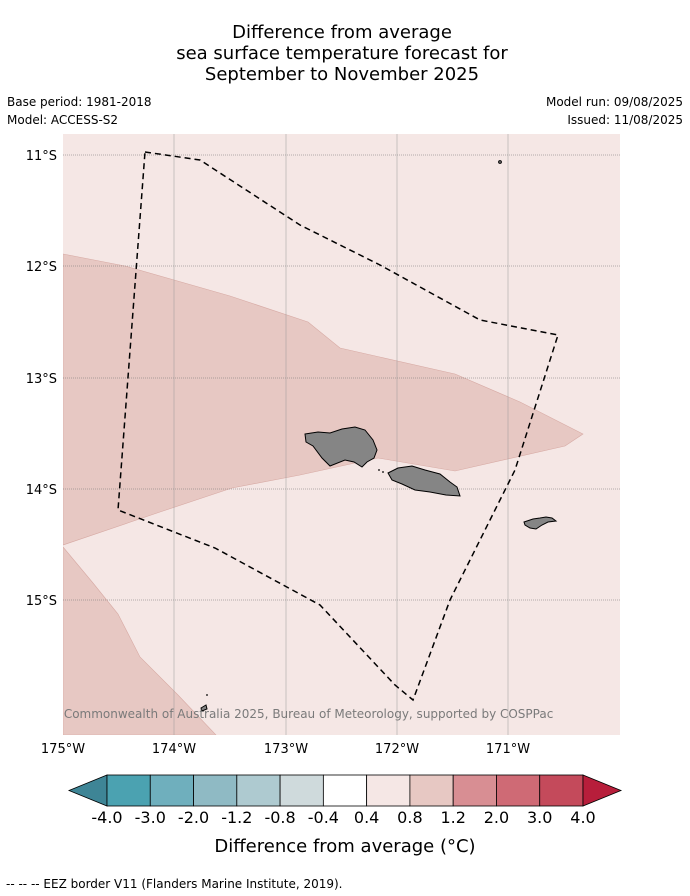 The image size is (690, 896). I want to click on islet-north, so click(500, 162).